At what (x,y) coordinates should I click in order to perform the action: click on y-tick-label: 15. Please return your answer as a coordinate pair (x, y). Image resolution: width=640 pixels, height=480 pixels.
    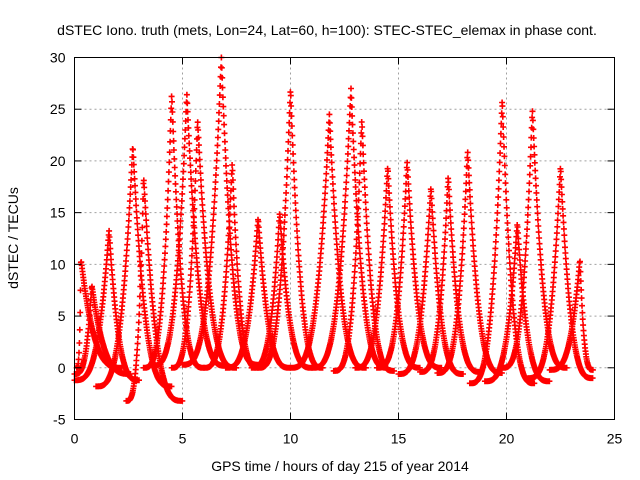
    Looking at the image, I should click on (58, 213).